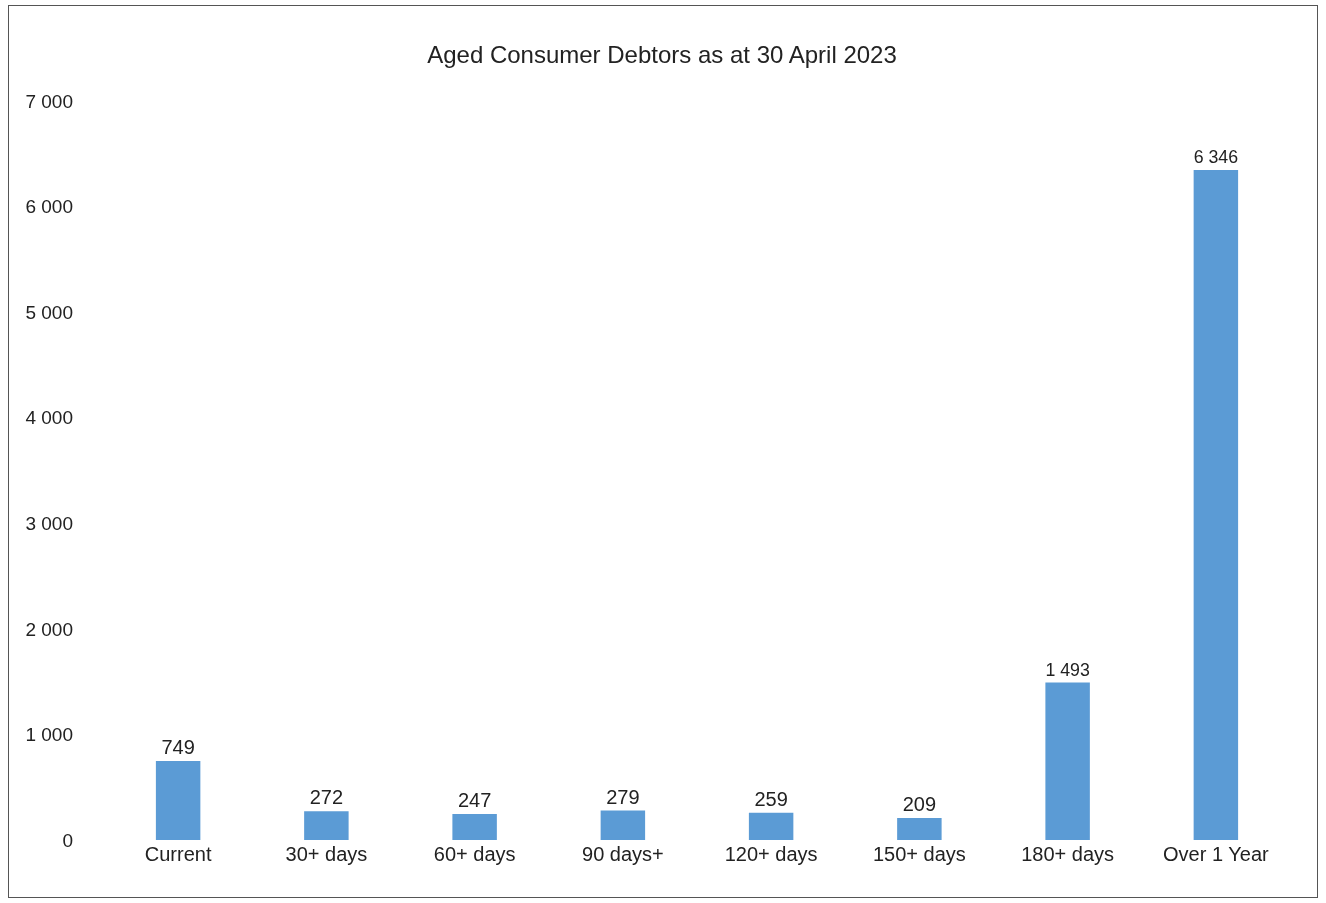 This screenshot has height=903, width=1326. I want to click on y-tick-label: 4 000, so click(49, 418).